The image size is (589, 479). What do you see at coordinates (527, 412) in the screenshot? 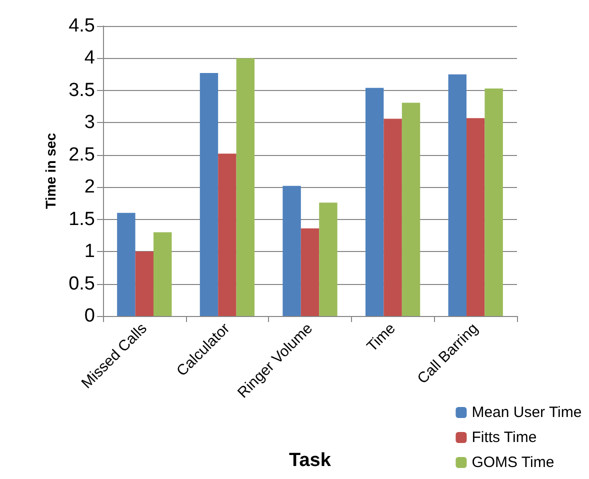
I see `legend-label: Mean User Time` at bounding box center [527, 412].